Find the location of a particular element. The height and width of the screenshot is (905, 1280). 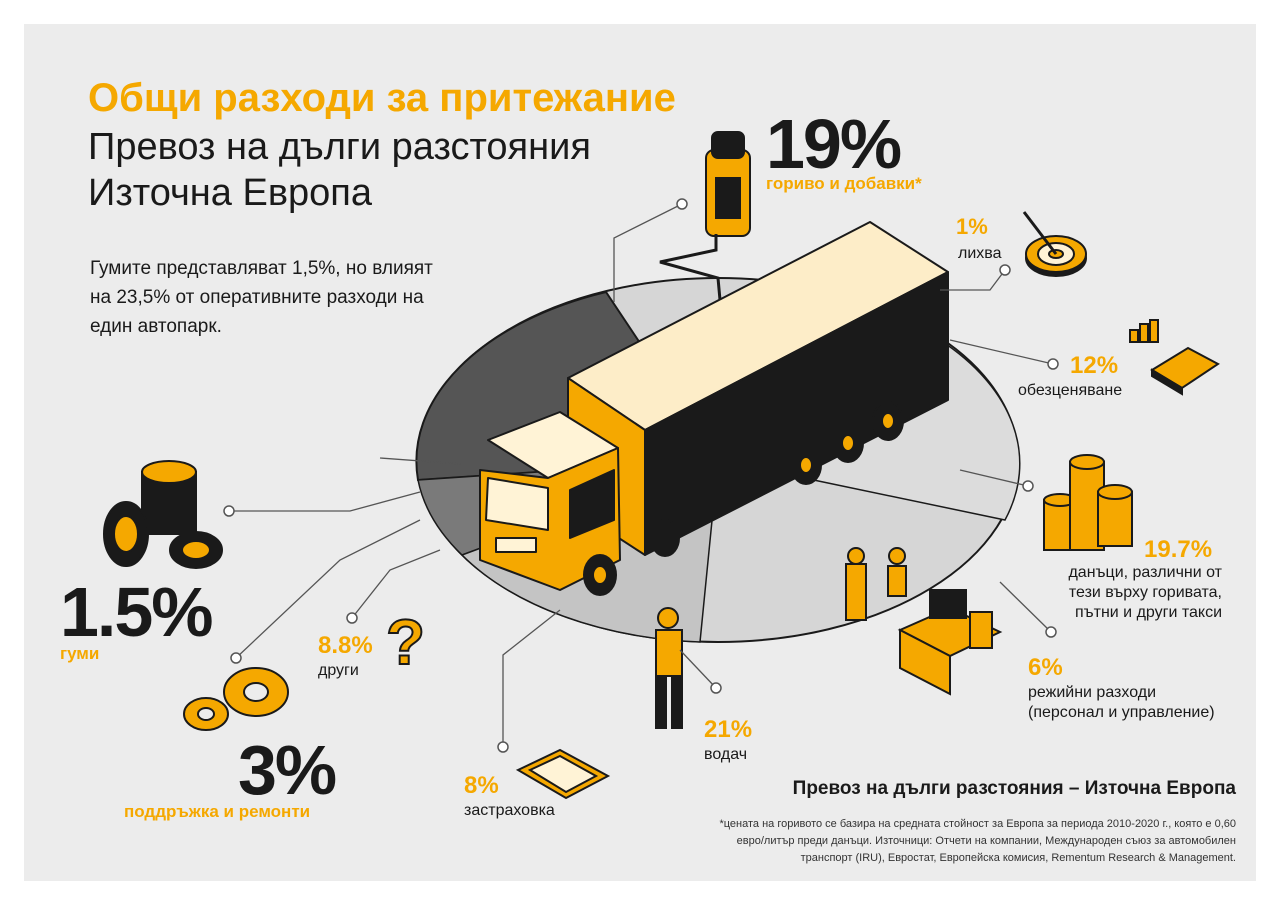

overhead-label-2: (персонал и управление) is located at coordinates (1121, 712).